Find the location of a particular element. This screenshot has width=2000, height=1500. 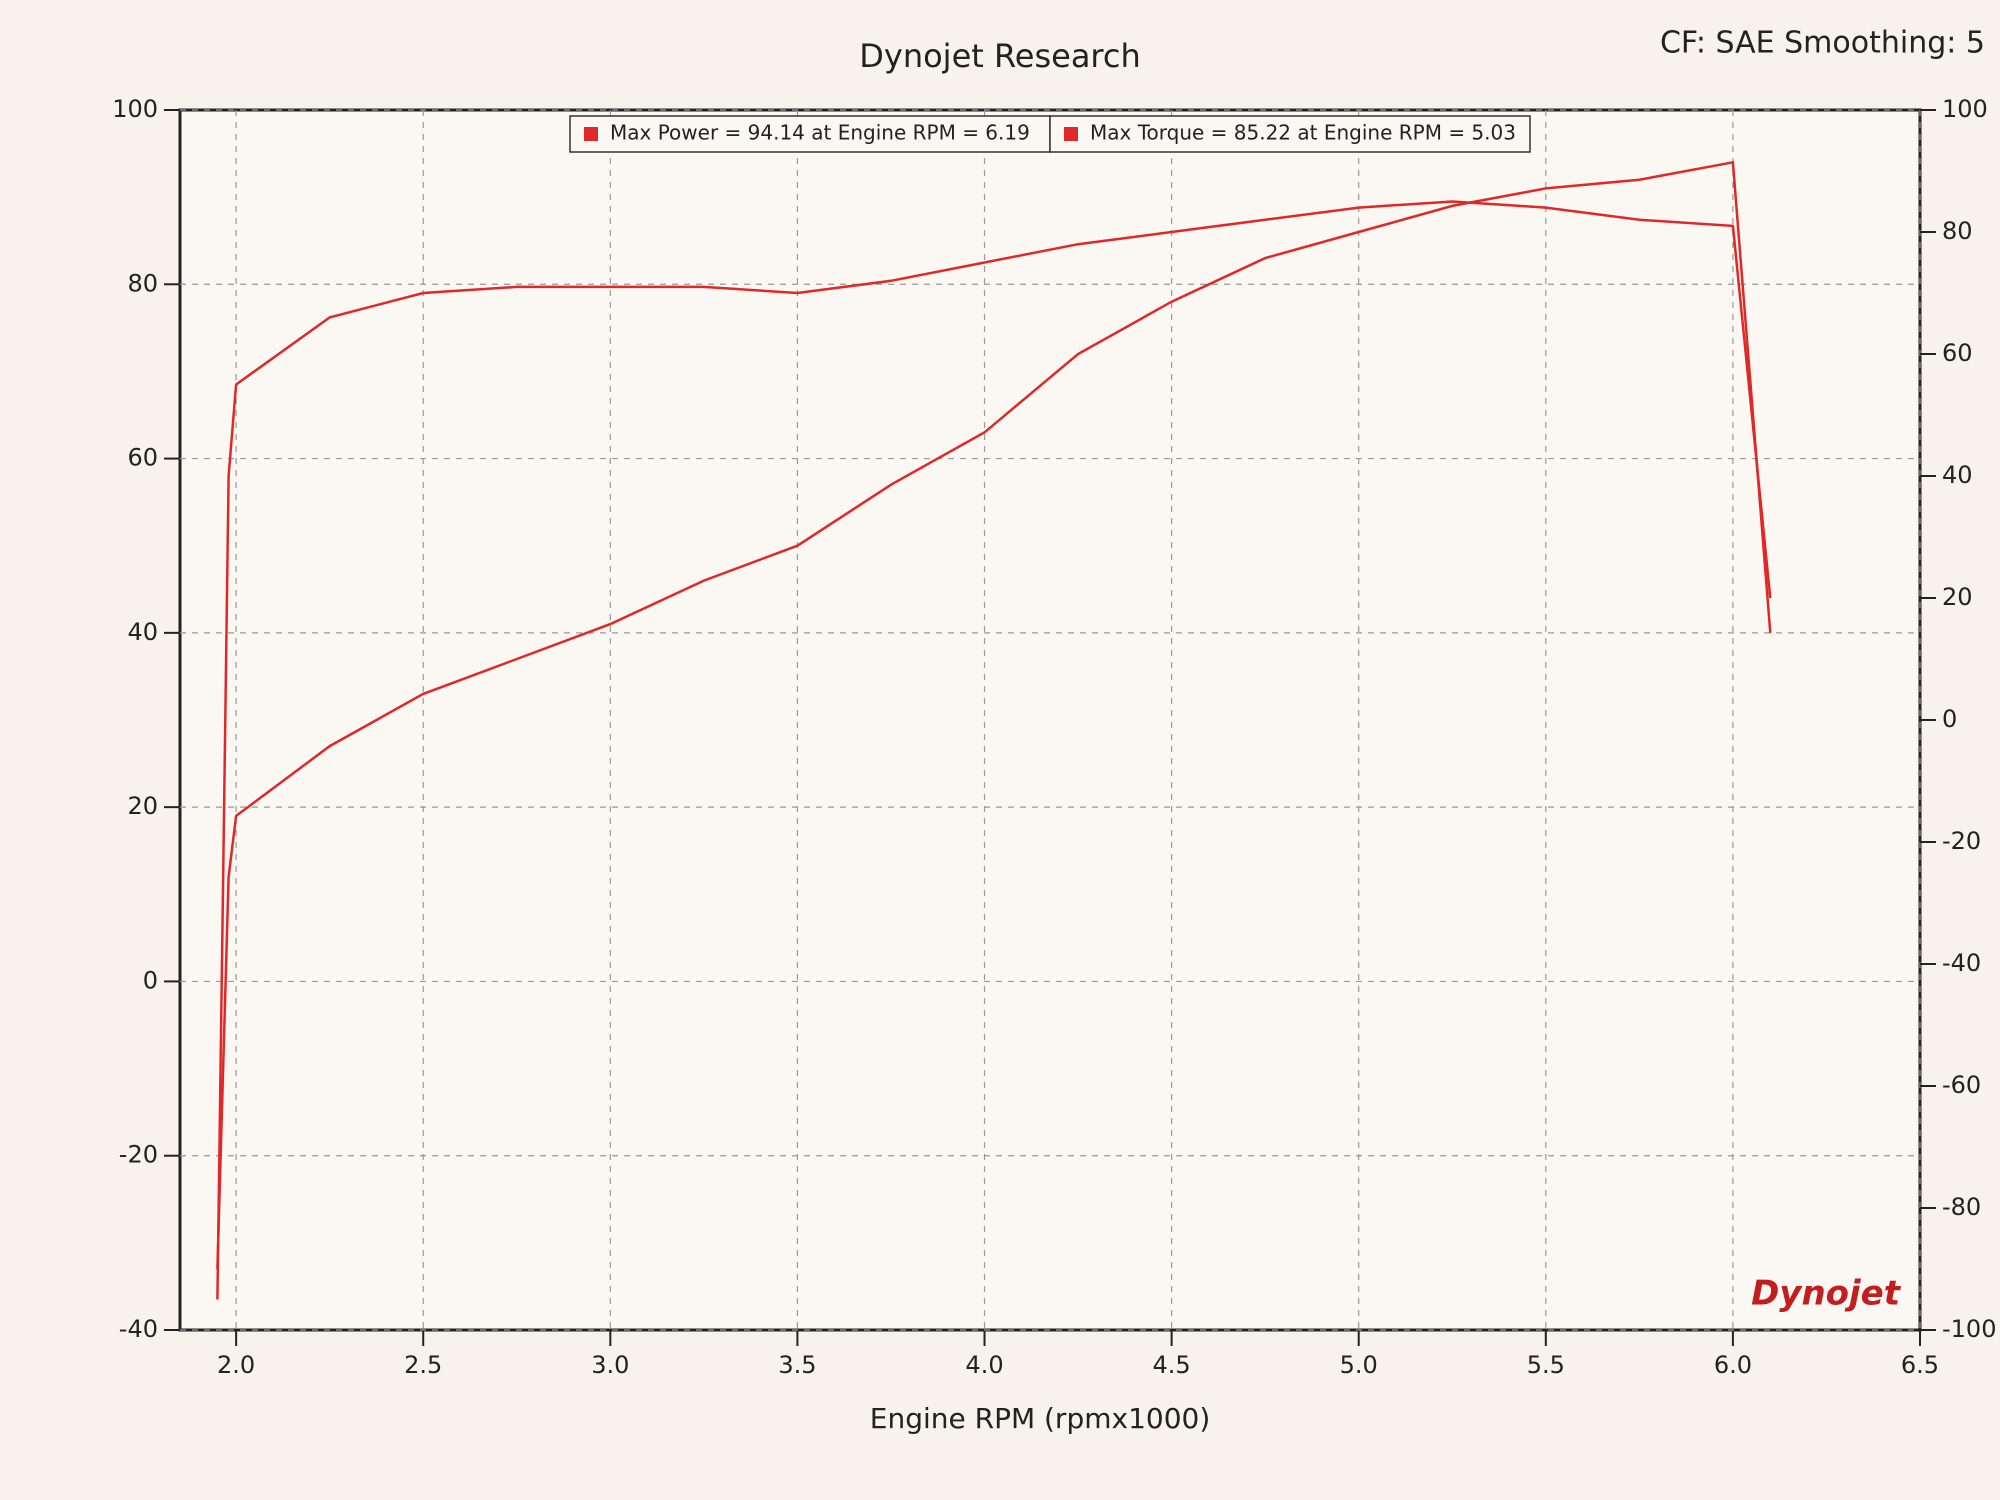

x-tick-label: 5.0 is located at coordinates (1359, 1365).